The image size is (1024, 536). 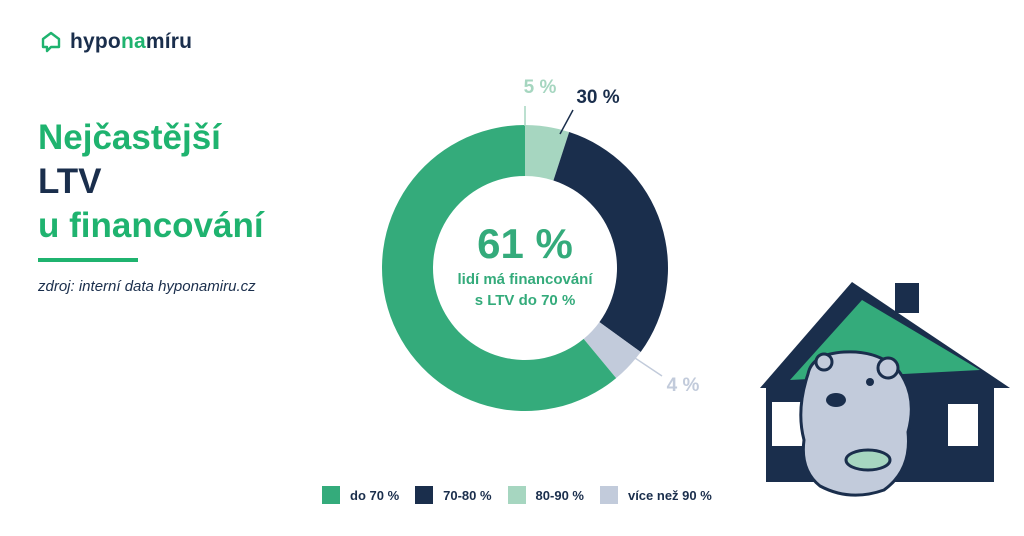 I want to click on title-line-3: u financování, so click(x=151, y=225).